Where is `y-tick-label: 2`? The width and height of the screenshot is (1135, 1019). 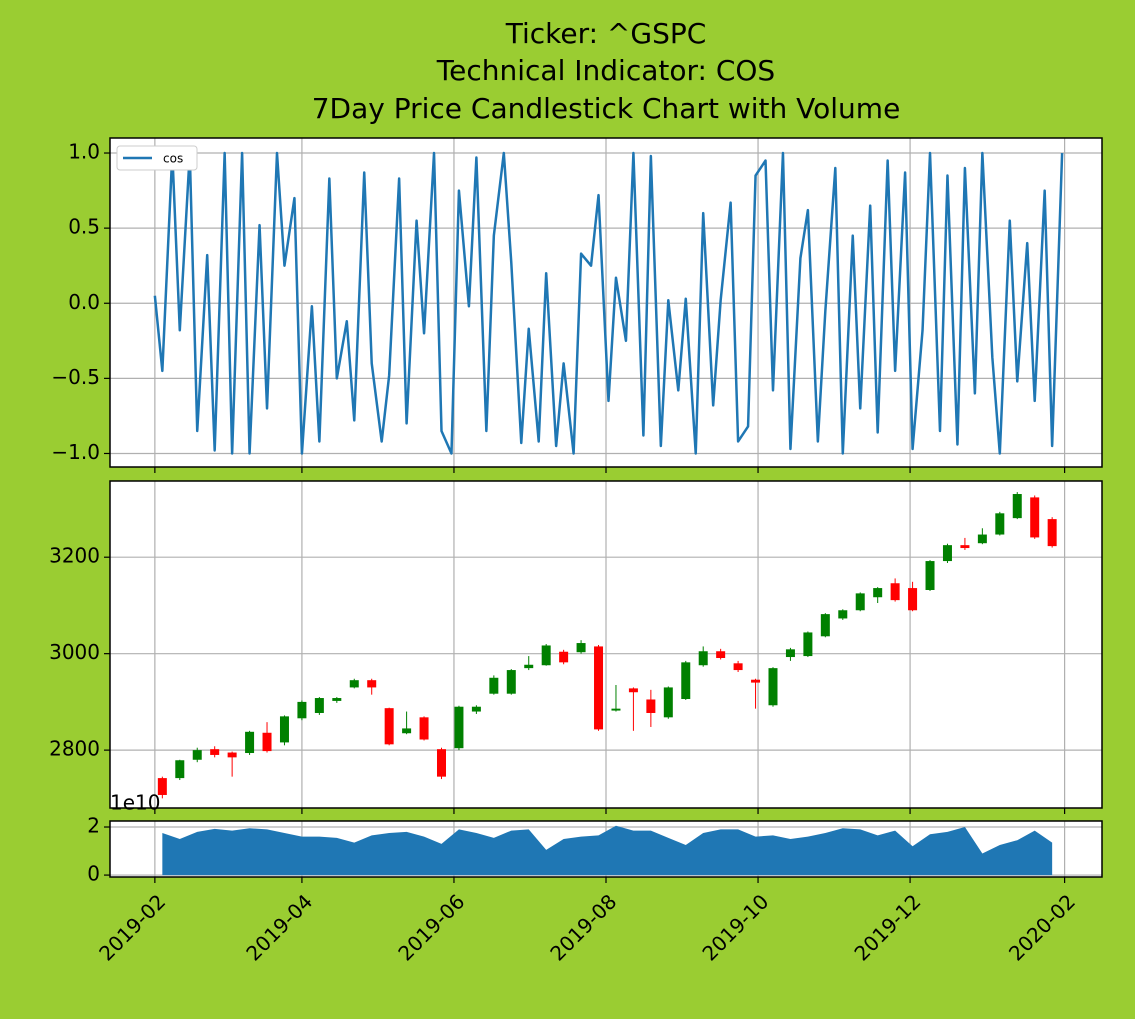
y-tick-label: 2 is located at coordinates (93, 826).